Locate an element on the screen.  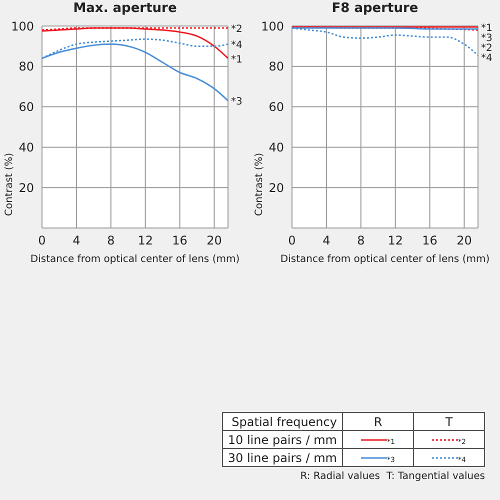
text: Spatial frequency is located at coordinates (282, 421).